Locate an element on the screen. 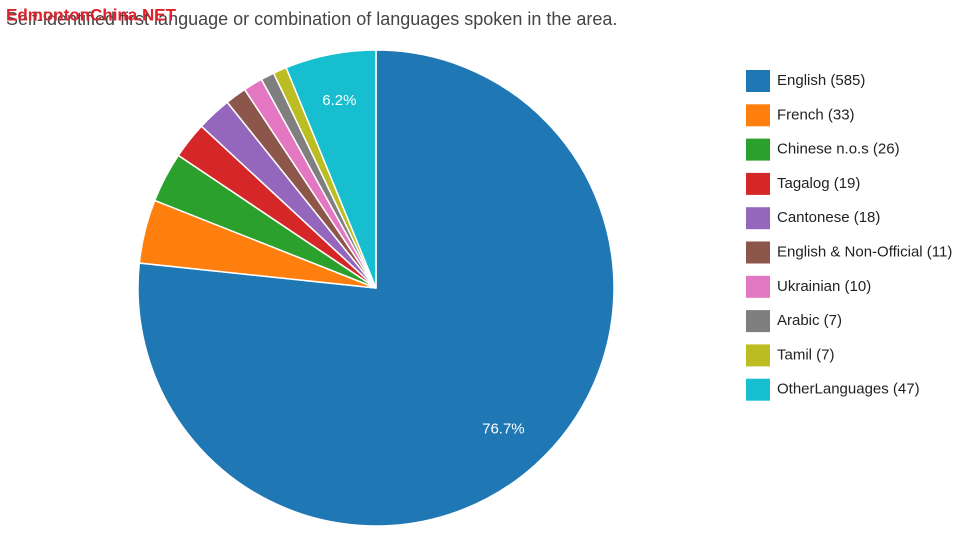  legend-label: Tagalog (19) is located at coordinates (818, 183).